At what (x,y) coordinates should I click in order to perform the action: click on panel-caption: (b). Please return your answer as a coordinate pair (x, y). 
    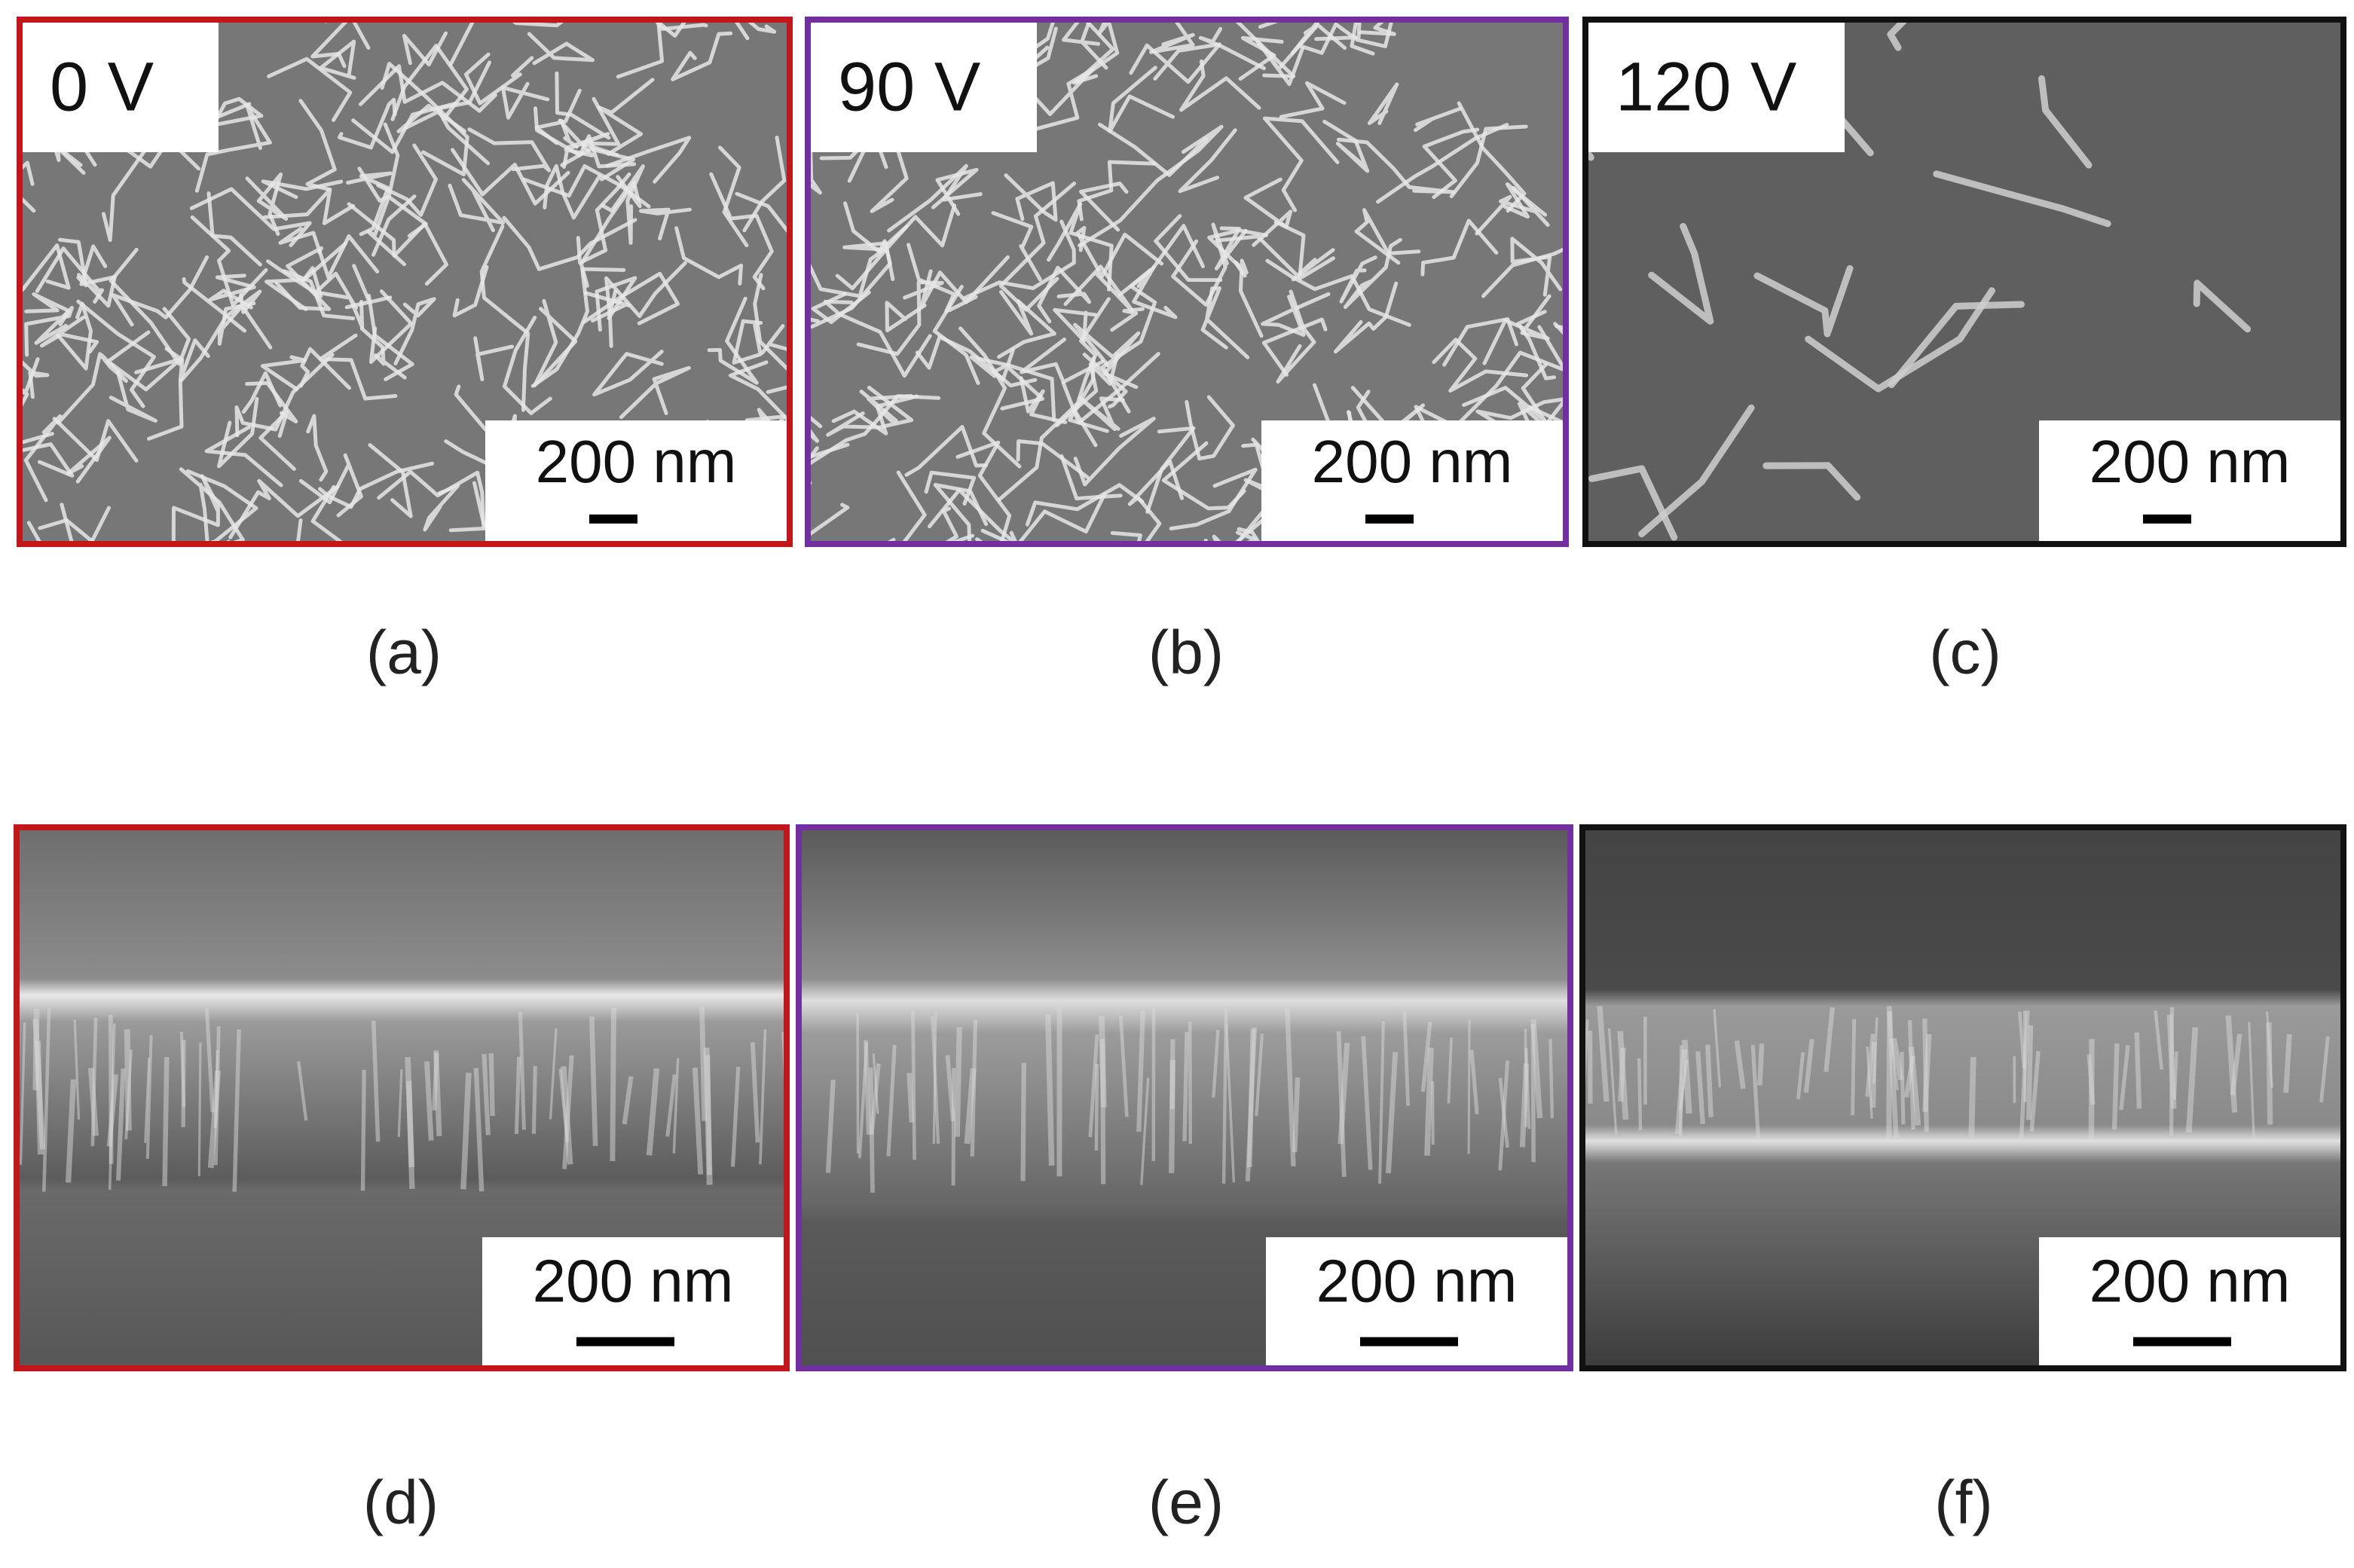
    Looking at the image, I should click on (1186, 653).